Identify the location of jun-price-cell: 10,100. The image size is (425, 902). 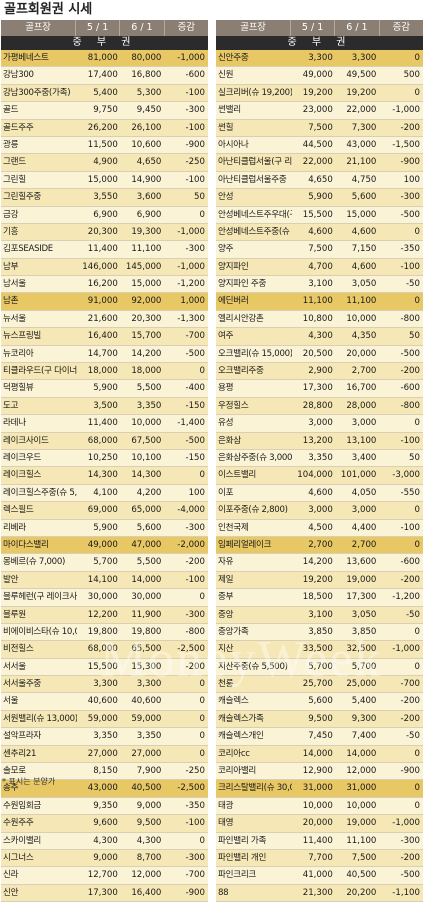
(146, 457).